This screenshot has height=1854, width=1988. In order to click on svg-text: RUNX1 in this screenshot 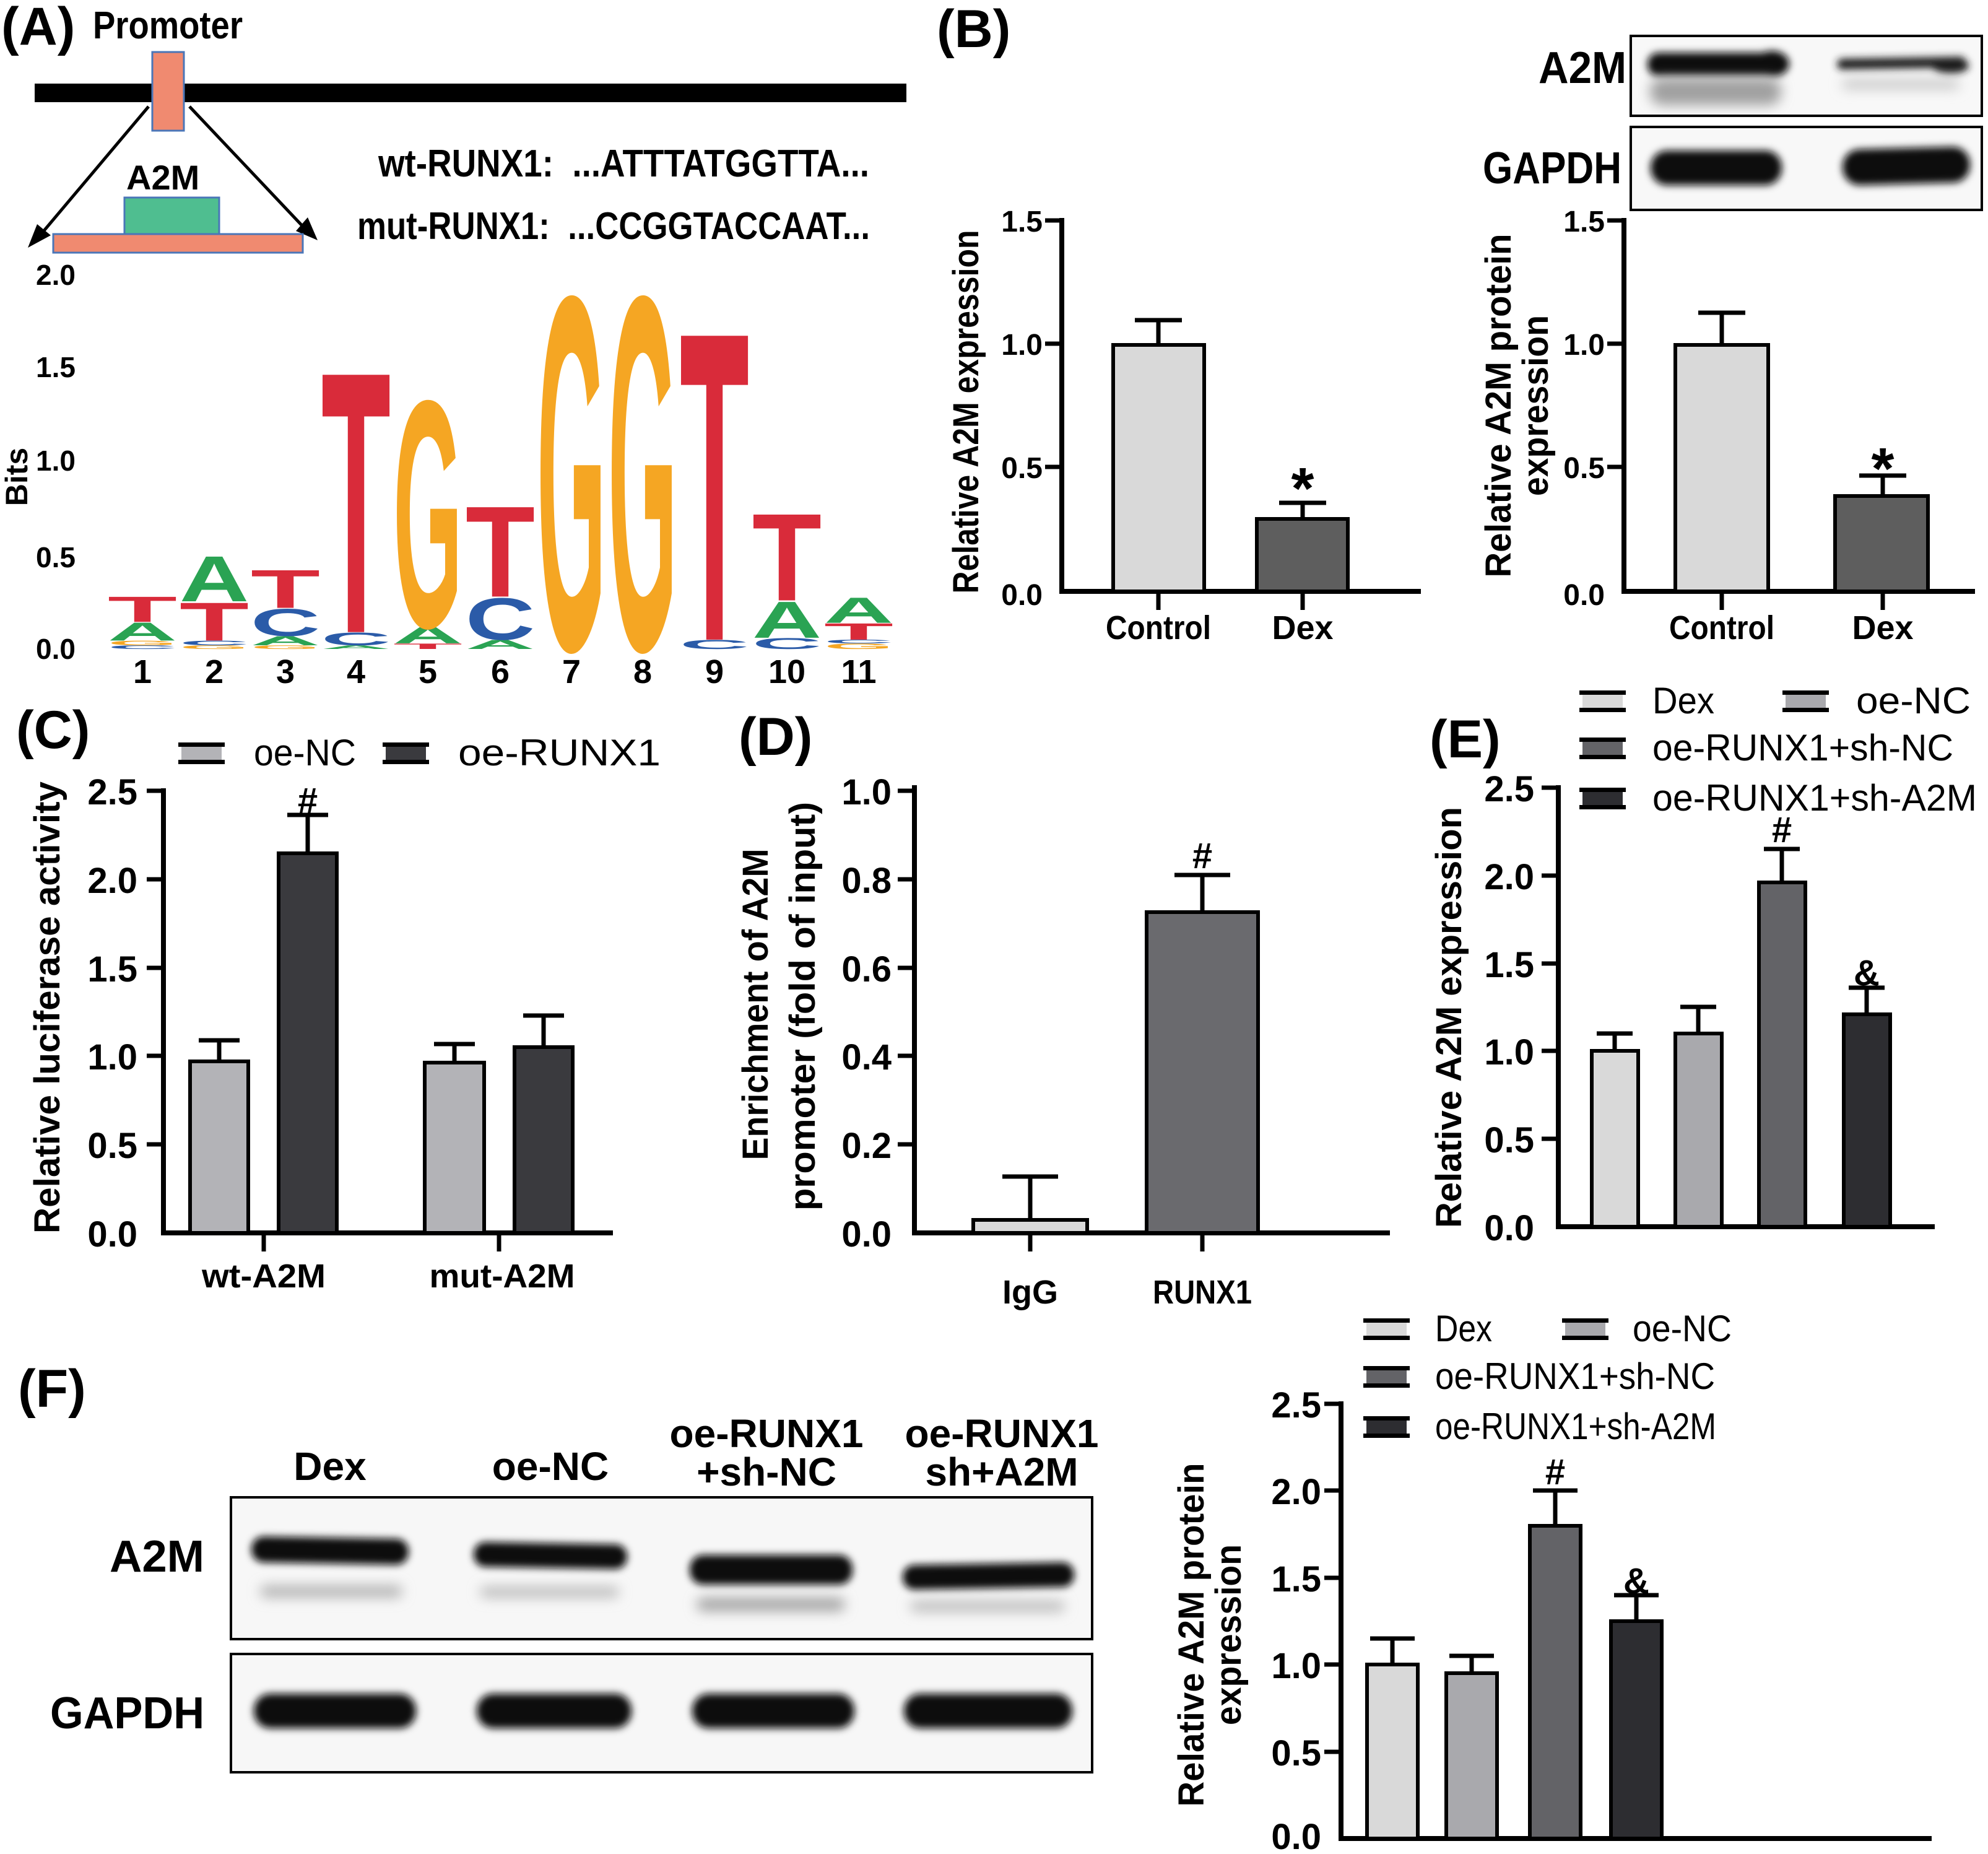, I will do `click(1202, 1292)`.